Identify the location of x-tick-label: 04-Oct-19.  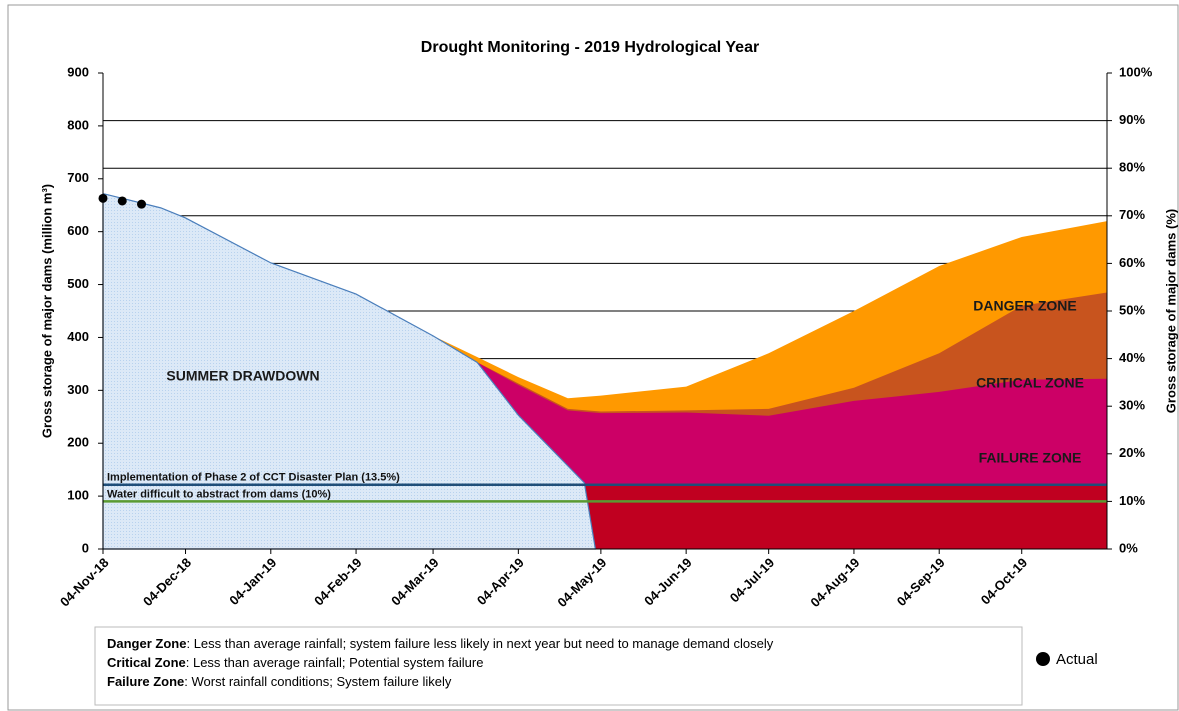
(1004, 581).